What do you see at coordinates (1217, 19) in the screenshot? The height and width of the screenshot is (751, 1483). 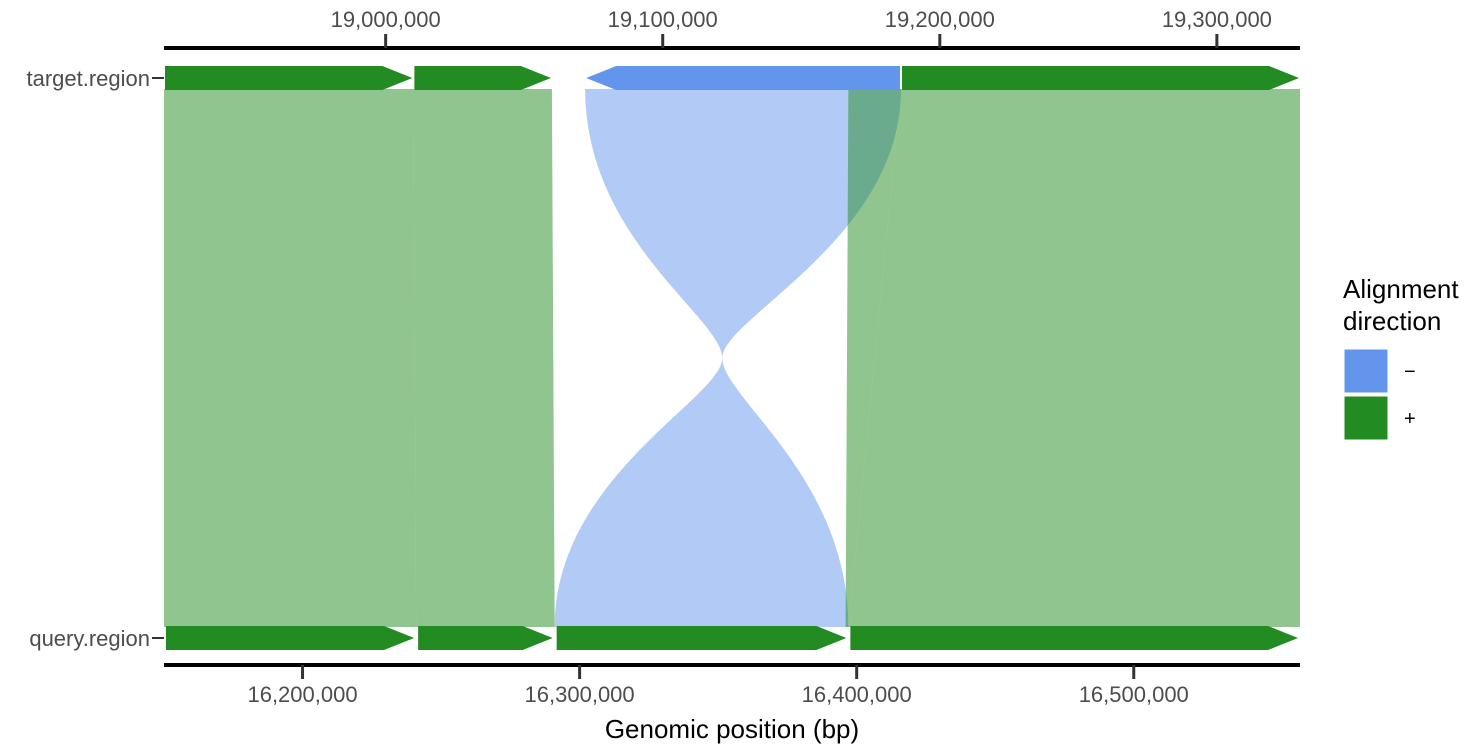 I see `target-tick-label: 19,300,000` at bounding box center [1217, 19].